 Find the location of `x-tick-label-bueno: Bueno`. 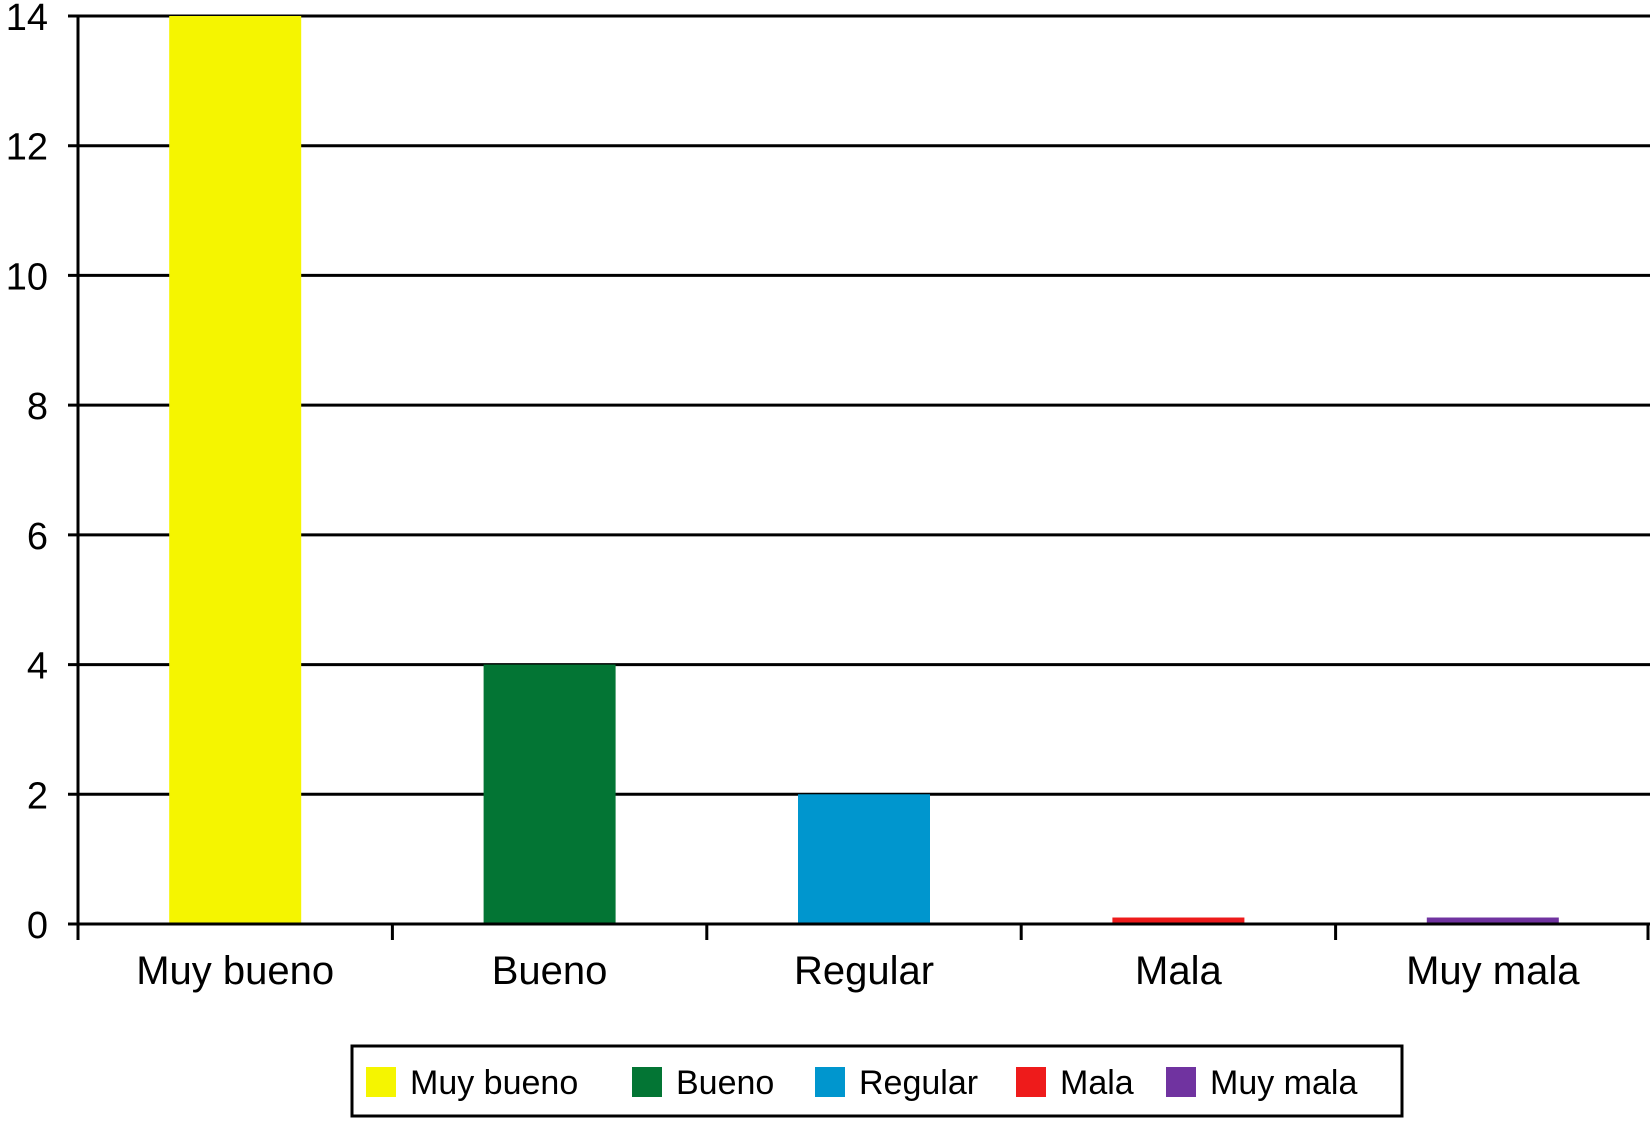

x-tick-label-bueno: Bueno is located at coordinates (550, 971).